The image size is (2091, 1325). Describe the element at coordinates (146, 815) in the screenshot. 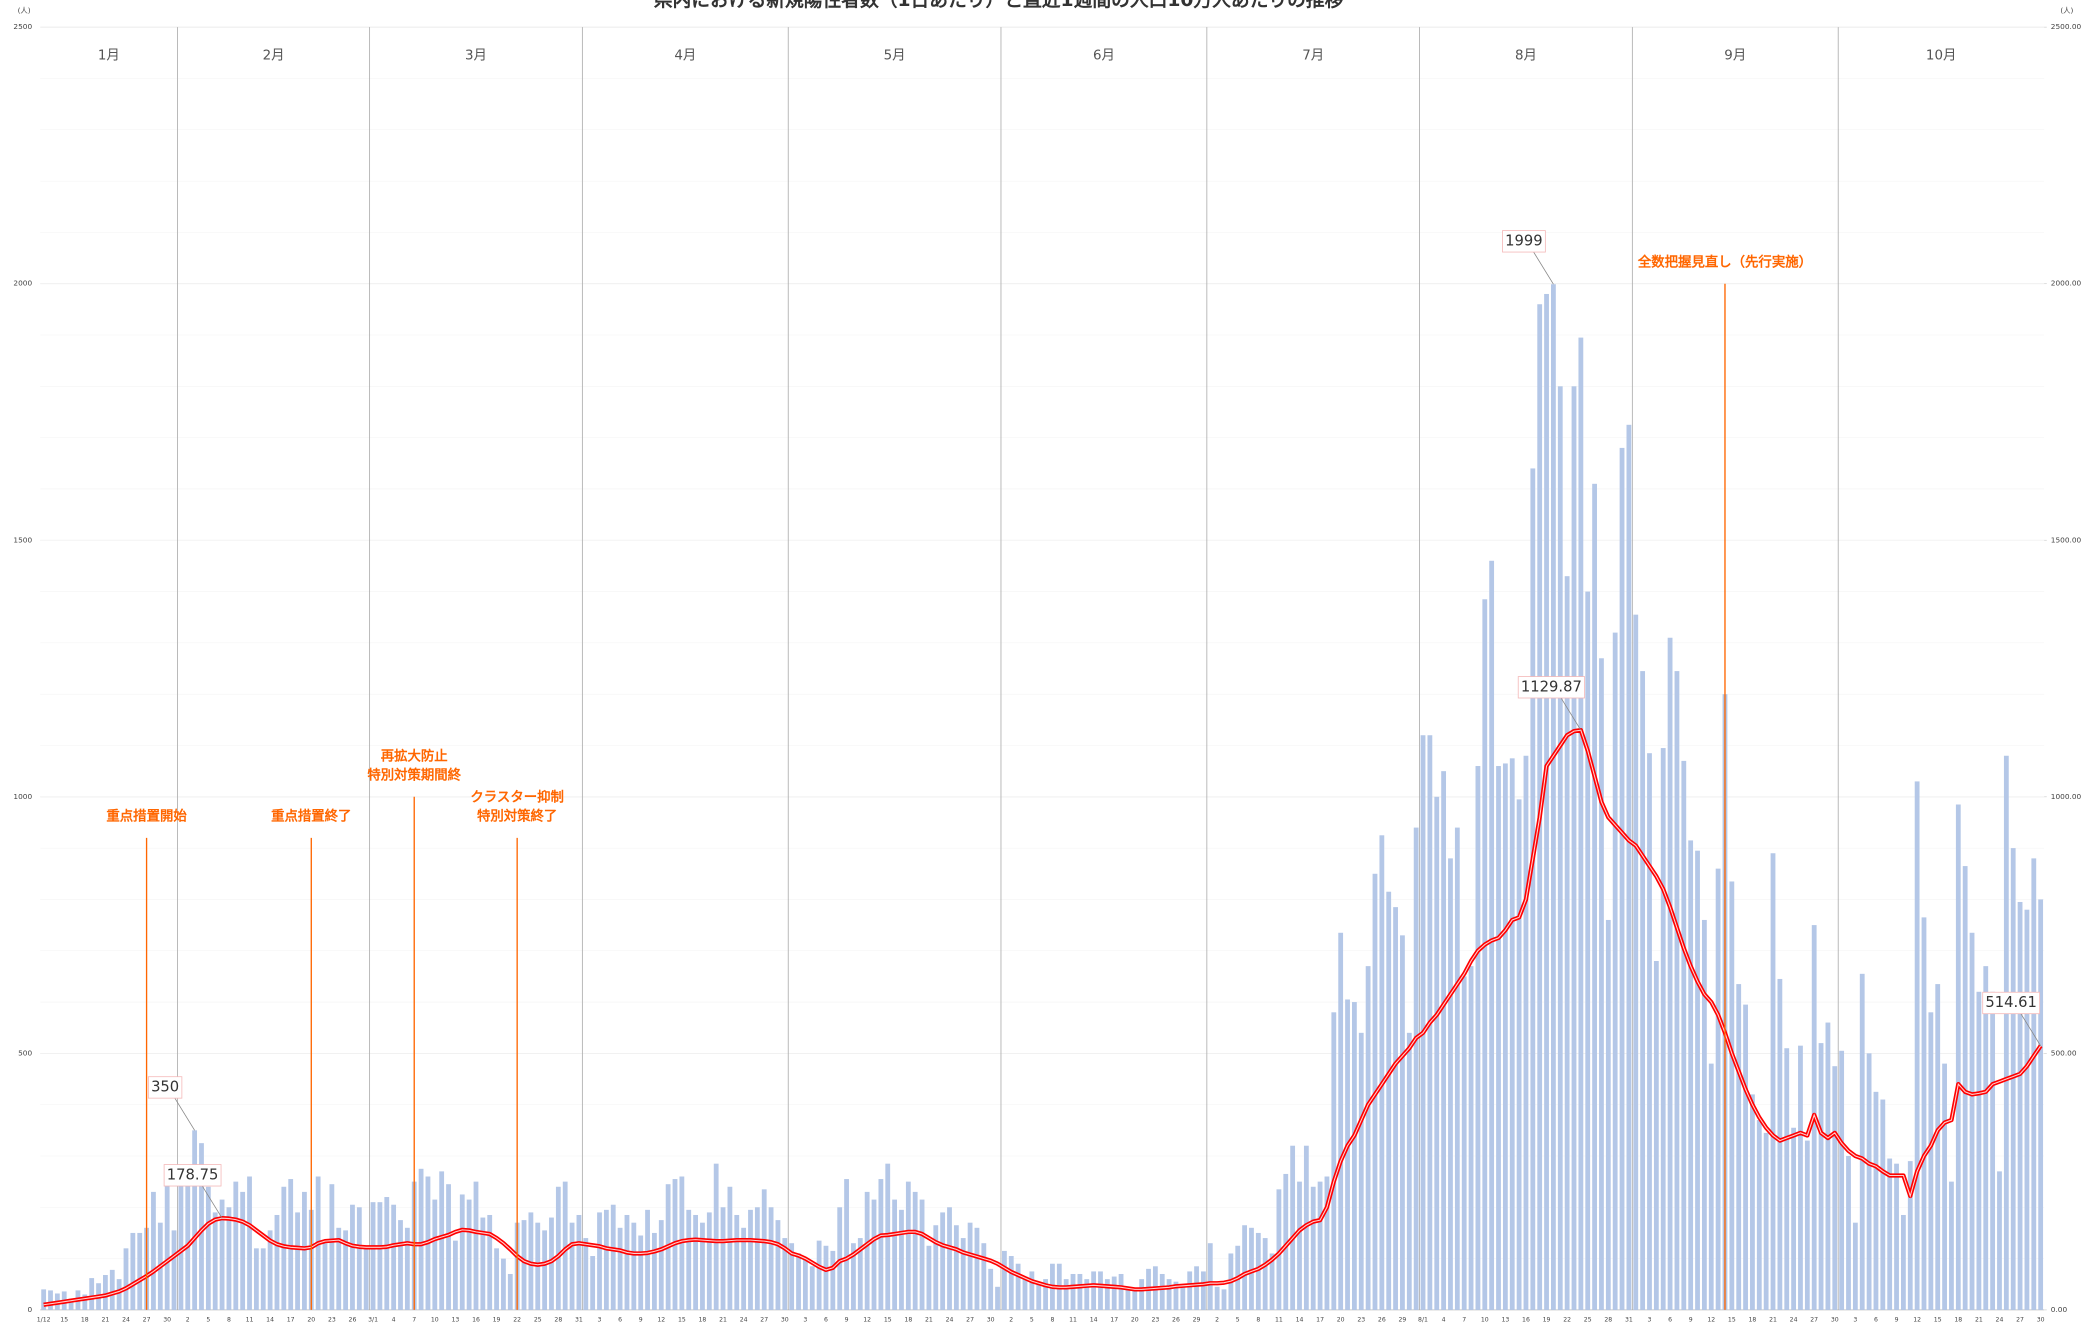

I see `annotation-text: 重点措置開始` at that location.